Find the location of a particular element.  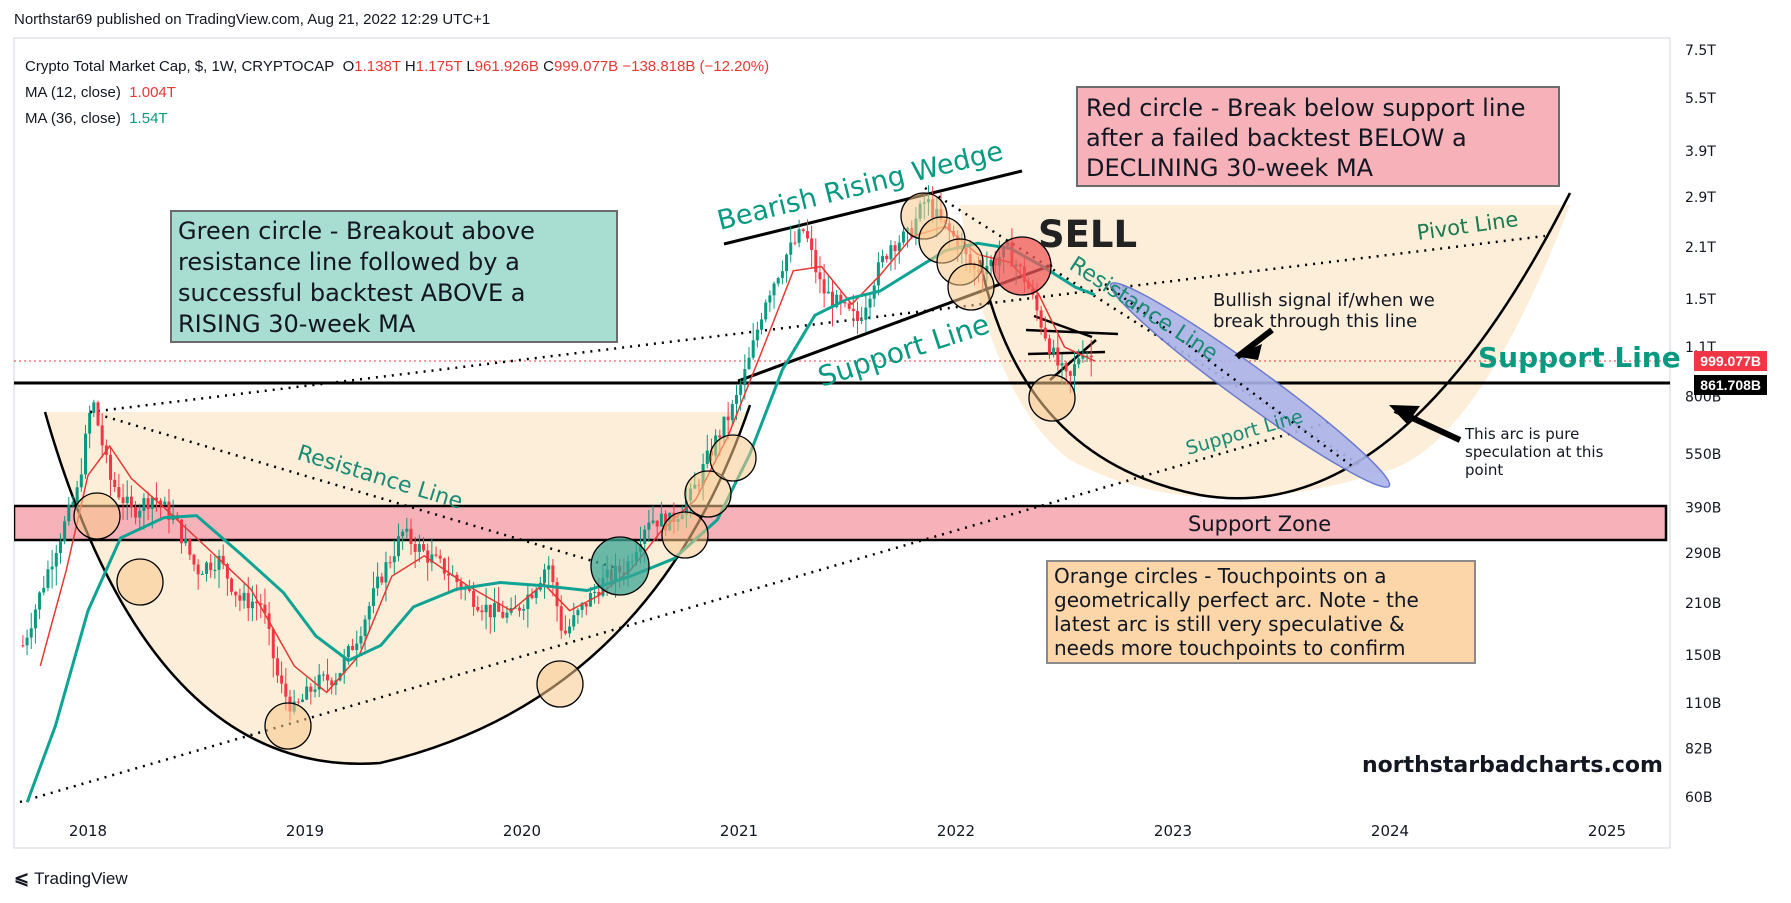

y-tick-label: 7.5T is located at coordinates (1700, 51).